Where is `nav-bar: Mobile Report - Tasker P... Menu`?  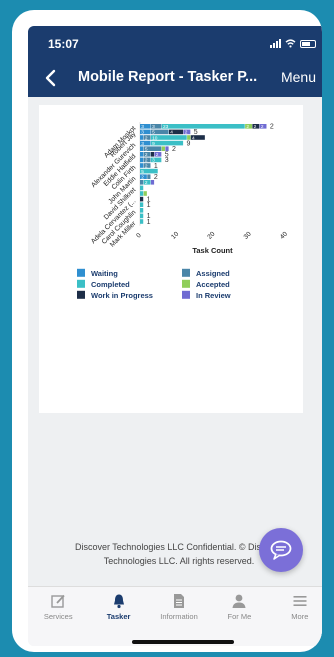 nav-bar: Mobile Report - Tasker P... Menu is located at coordinates (175, 78).